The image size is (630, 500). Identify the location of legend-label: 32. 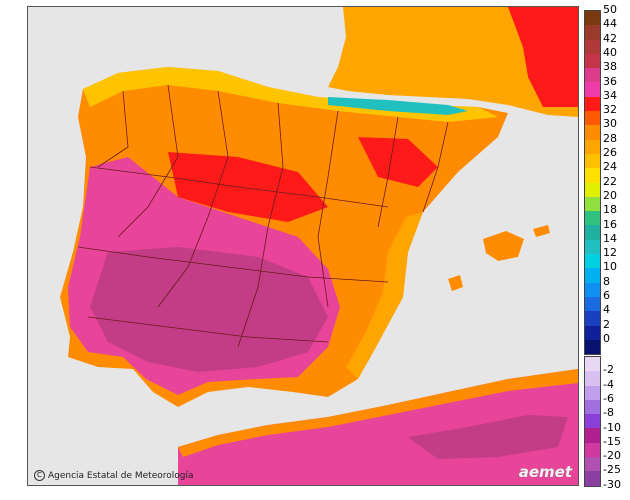
(610, 110).